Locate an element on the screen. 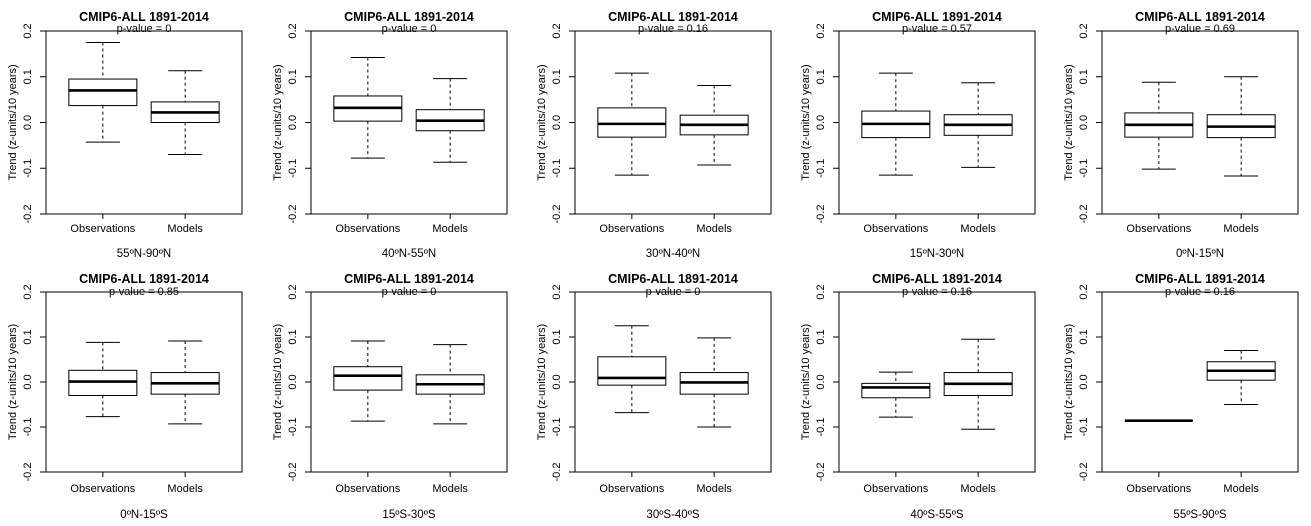 The height and width of the screenshot is (526, 1311). p-value-label: p-value = 0.16 is located at coordinates (673, 29).